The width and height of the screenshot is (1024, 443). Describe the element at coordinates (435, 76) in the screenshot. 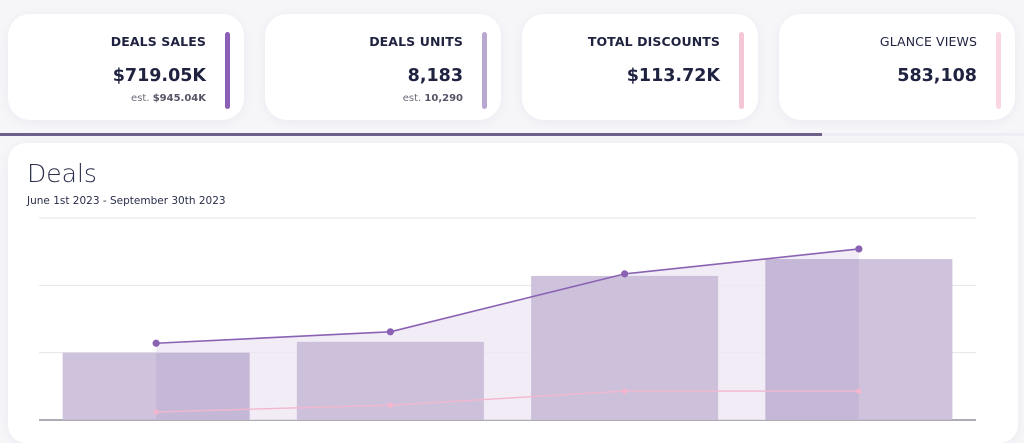

I see `kpi-value: 8,183` at that location.